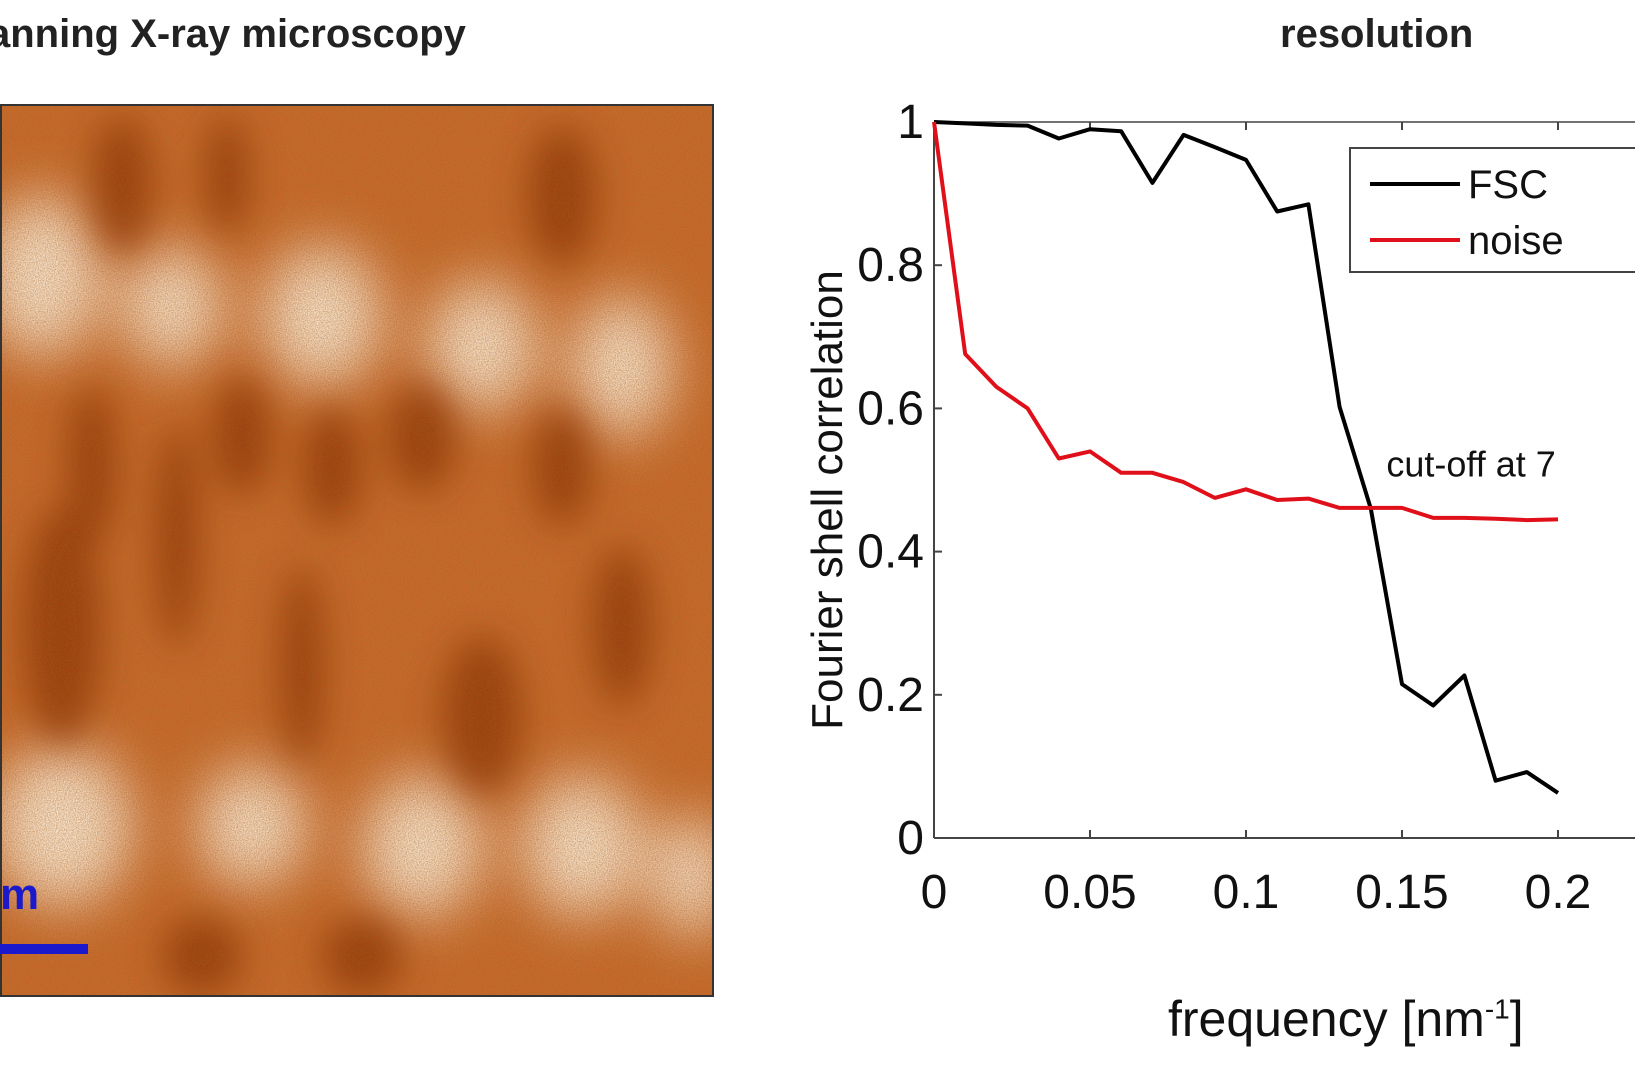  I want to click on x-tick-labels: 0 0.05 0.1 0.15 0.2, so click(1256, 892).